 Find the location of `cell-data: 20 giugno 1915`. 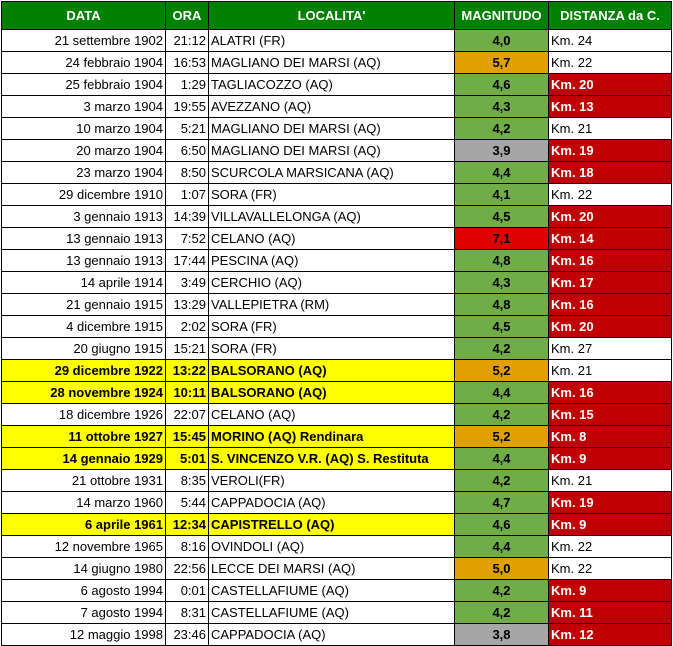

cell-data: 20 giugno 1915 is located at coordinates (83, 348).